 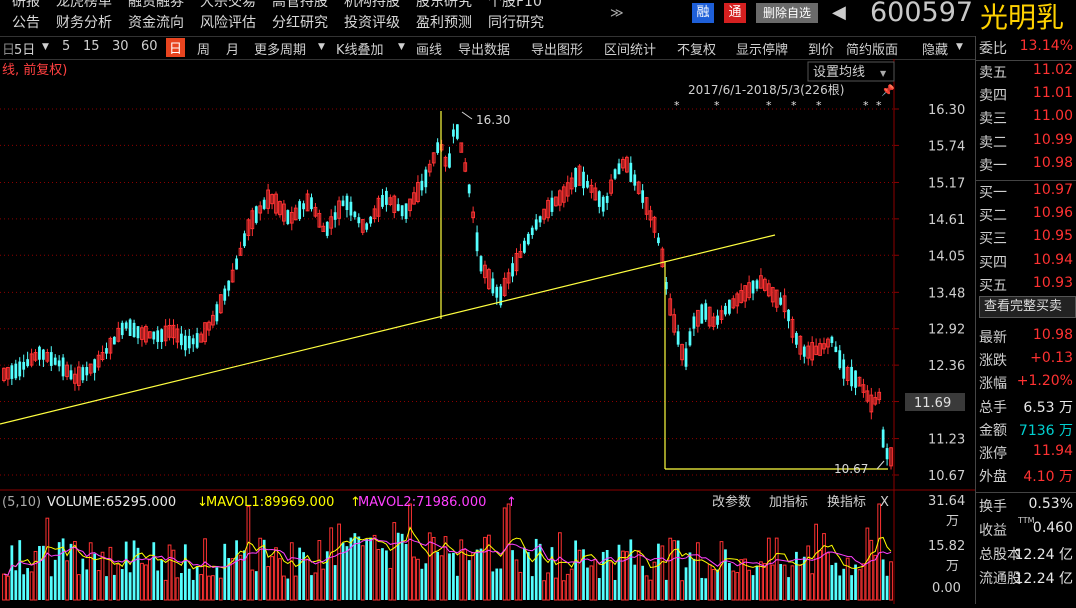 I want to click on period-60min: 60, so click(x=149, y=46).